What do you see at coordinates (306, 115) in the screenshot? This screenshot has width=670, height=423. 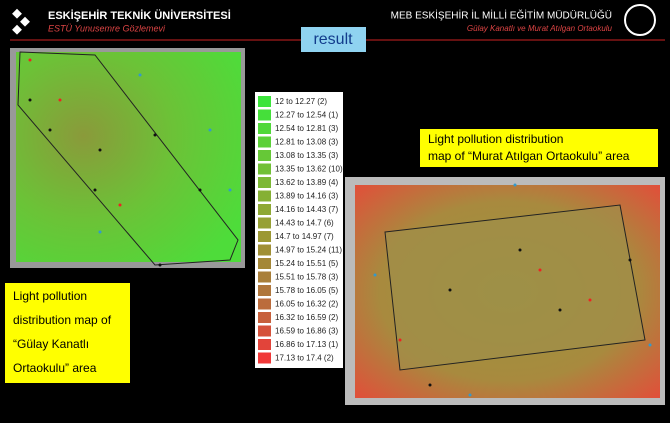 I see `legend-label: 12.27 to 12.54 (1)` at bounding box center [306, 115].